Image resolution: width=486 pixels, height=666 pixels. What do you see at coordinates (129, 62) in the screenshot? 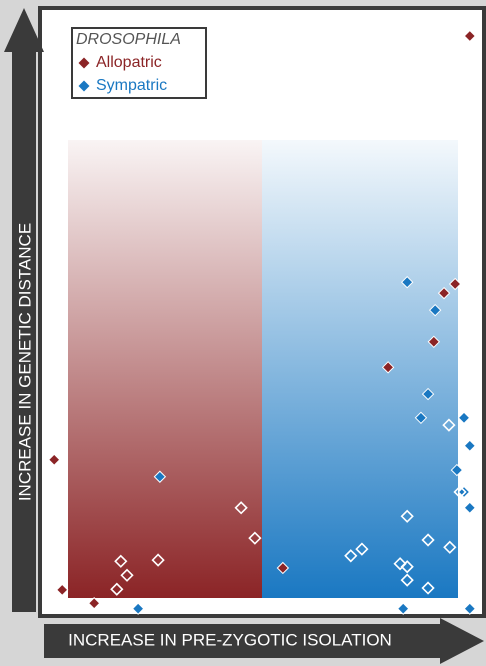
I see `legend-label: Allopatric` at bounding box center [129, 62].